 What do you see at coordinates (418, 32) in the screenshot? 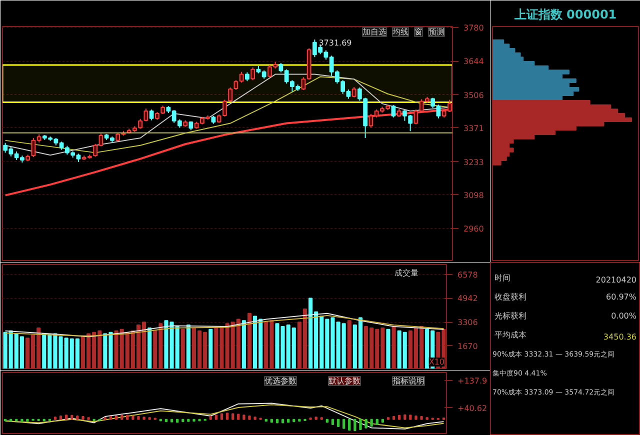
I see `annotation: 窗` at bounding box center [418, 32].